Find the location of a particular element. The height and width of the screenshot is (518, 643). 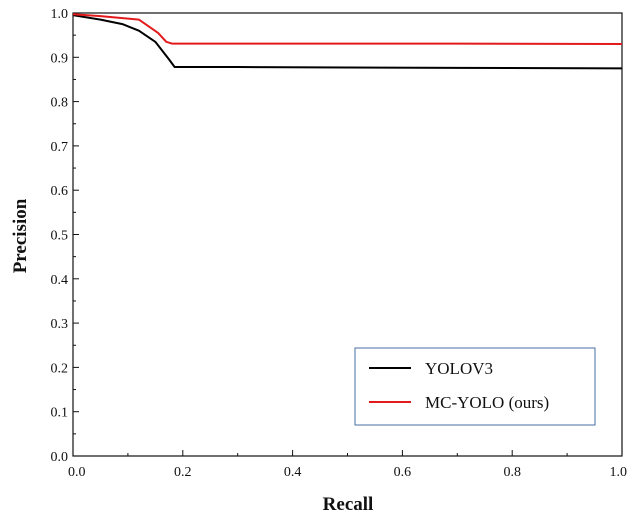

x-tick-label: 0.4 is located at coordinates (293, 472).